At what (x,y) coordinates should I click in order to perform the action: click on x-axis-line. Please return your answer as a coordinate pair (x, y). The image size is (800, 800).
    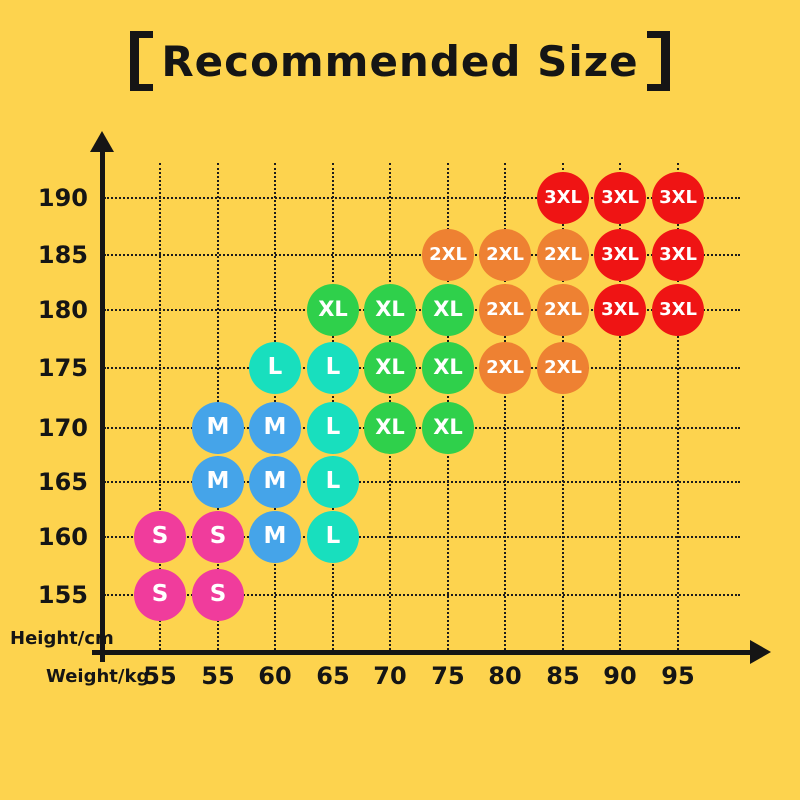
    Looking at the image, I should click on (422, 652).